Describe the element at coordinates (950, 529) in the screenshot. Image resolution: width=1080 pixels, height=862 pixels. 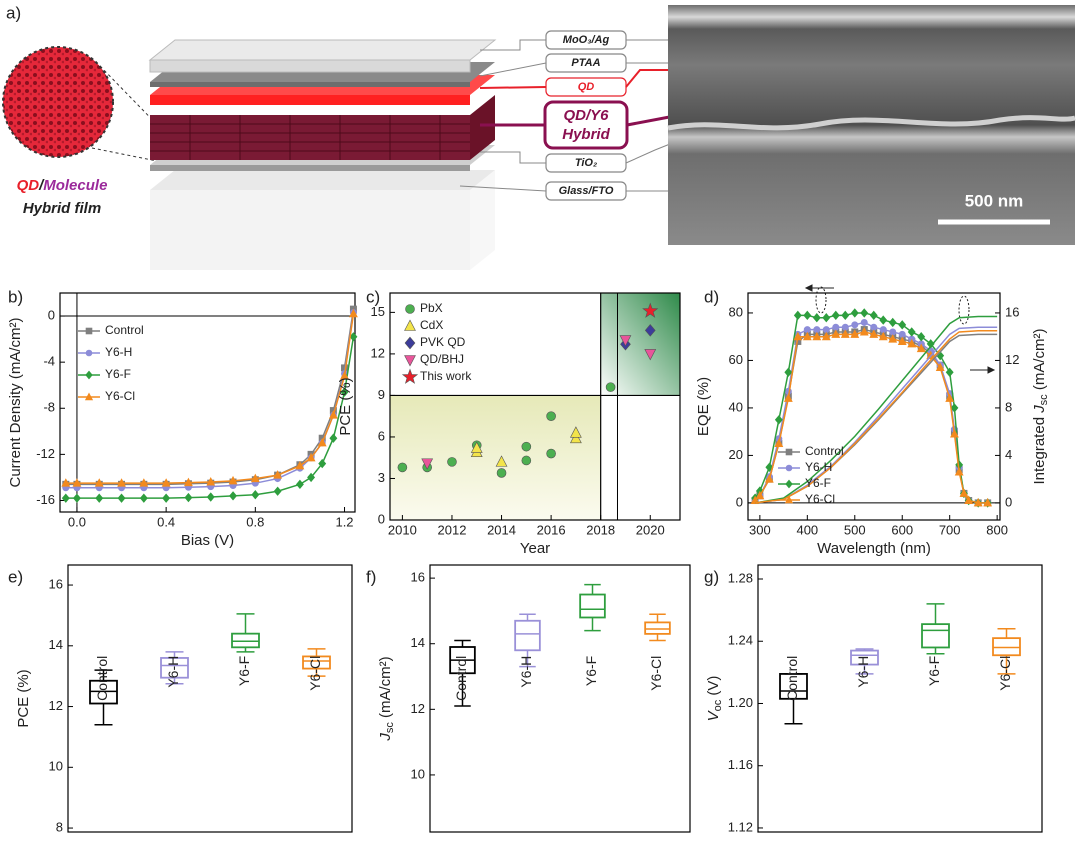
I see `x-tick-label: 700` at that location.